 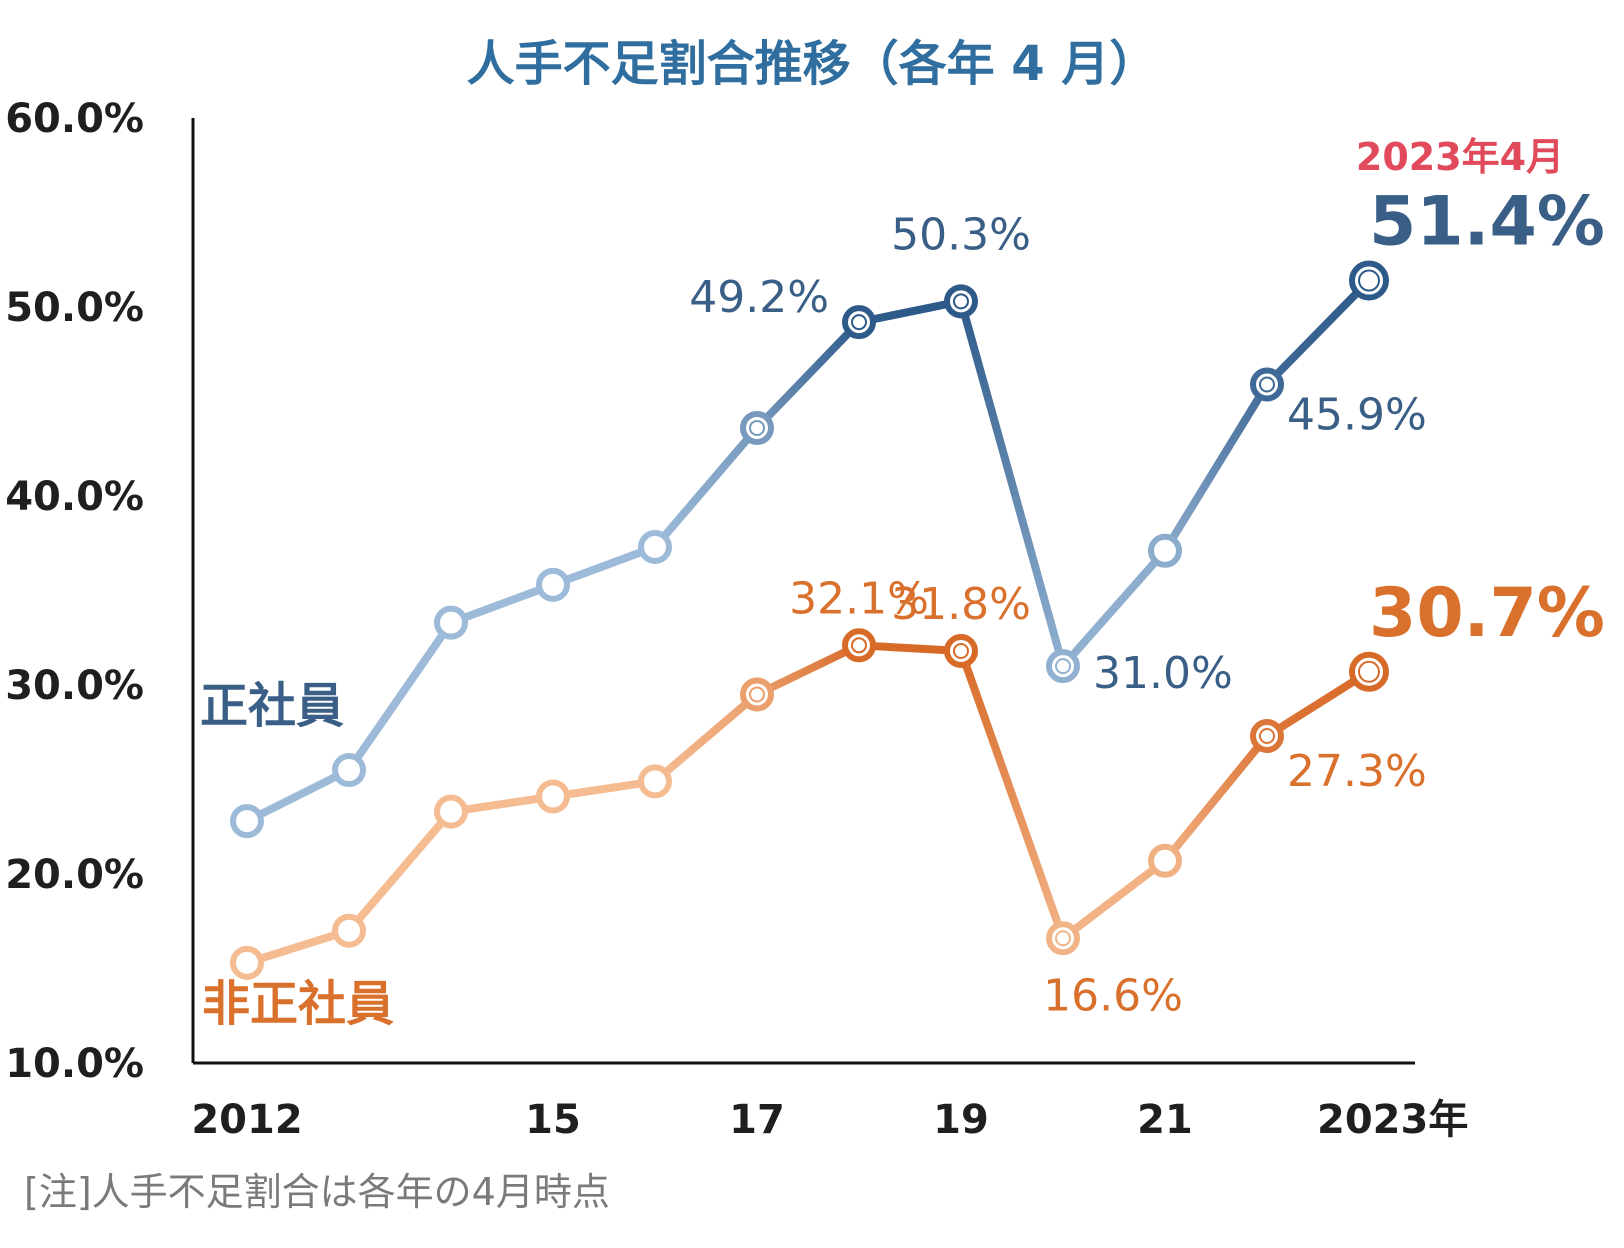 What do you see at coordinates (74, 1064) in the screenshot?
I see `y-tick-label: 10.0%` at bounding box center [74, 1064].